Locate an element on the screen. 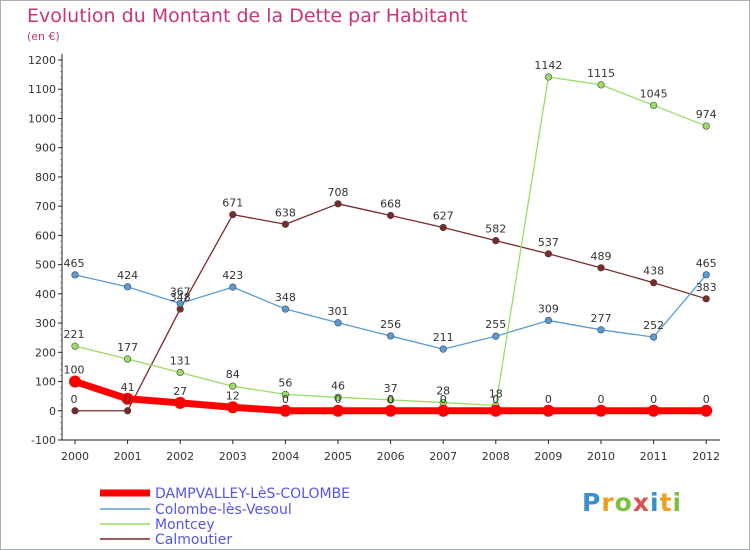 The image size is (750, 550). data-label: 668 is located at coordinates (390, 204).